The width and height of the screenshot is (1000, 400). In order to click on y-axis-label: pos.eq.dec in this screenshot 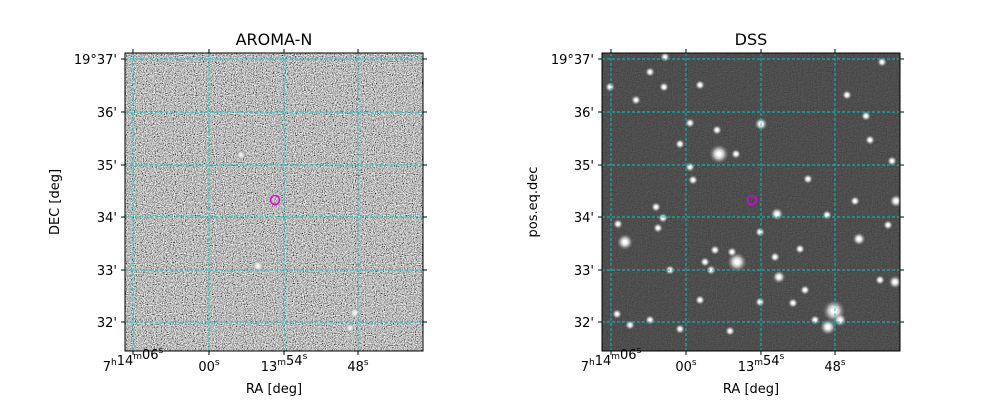, I will do `click(533, 202)`.